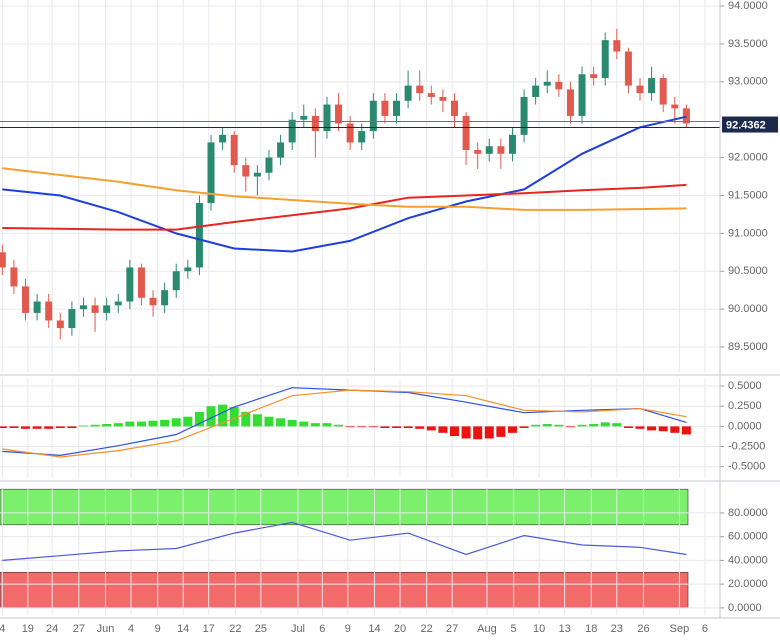 The height and width of the screenshot is (641, 780). I want to click on y-tick-label: 93.0000, so click(748, 82).